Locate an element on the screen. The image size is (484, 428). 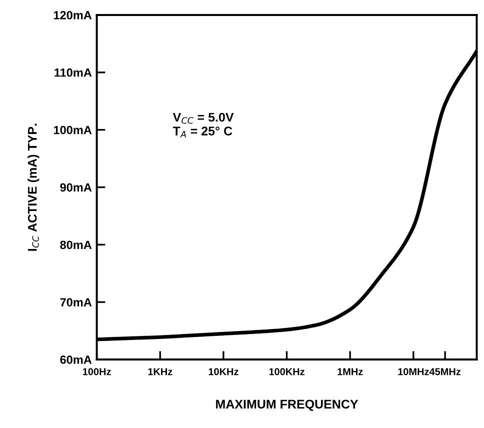
y-tick-label: 70mA is located at coordinates (76, 302).